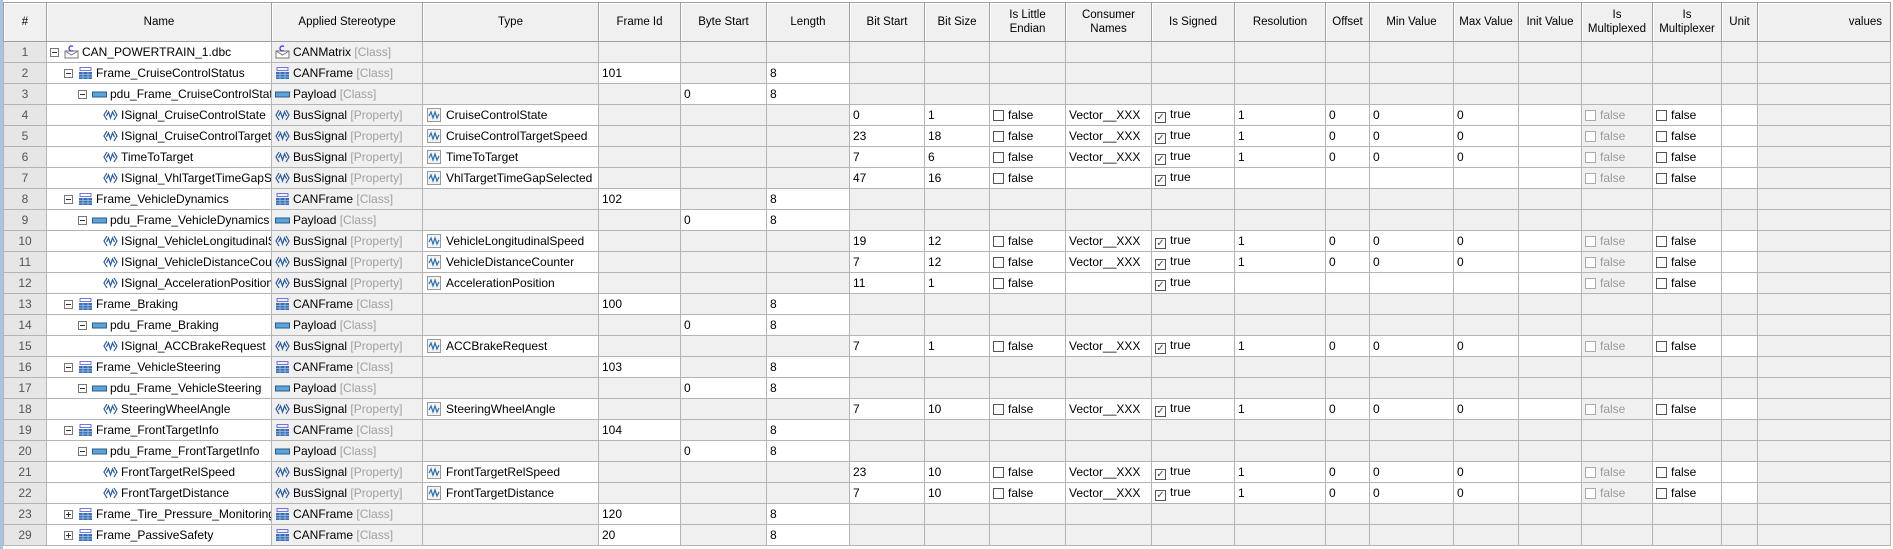 The image size is (1893, 549). Describe the element at coordinates (1550, 22) in the screenshot. I see `column-header-init-value: Init Value` at that location.